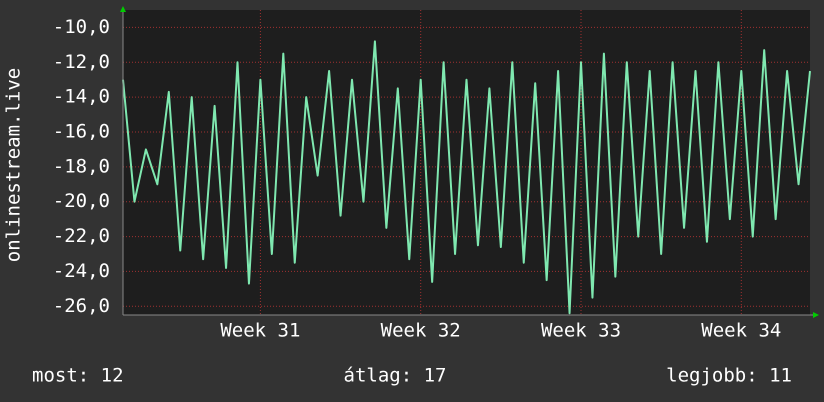 This screenshot has height=402, width=824. What do you see at coordinates (81, 132) in the screenshot?
I see `y-tick-label: -16,0` at bounding box center [81, 132].